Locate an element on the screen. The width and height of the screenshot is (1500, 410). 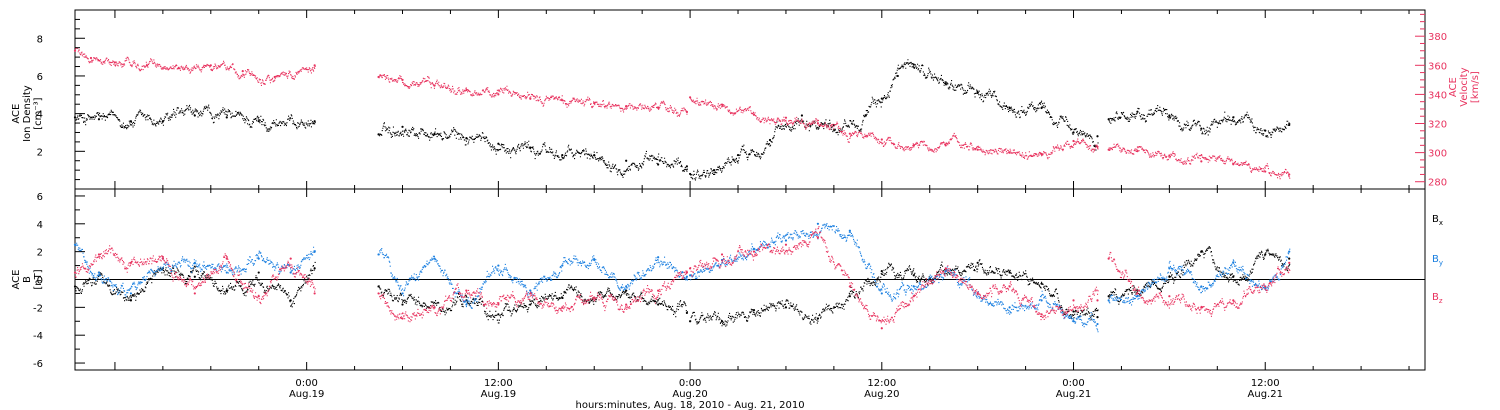
bottom-ylabel-line: [nT] is located at coordinates (38, 279).